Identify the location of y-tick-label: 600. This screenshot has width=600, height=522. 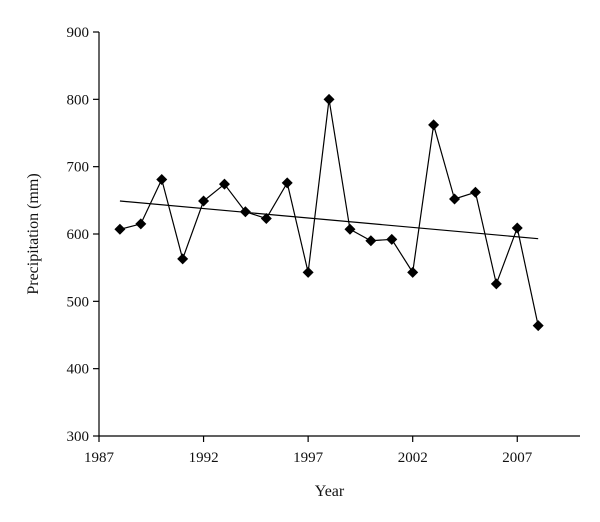
(78, 235).